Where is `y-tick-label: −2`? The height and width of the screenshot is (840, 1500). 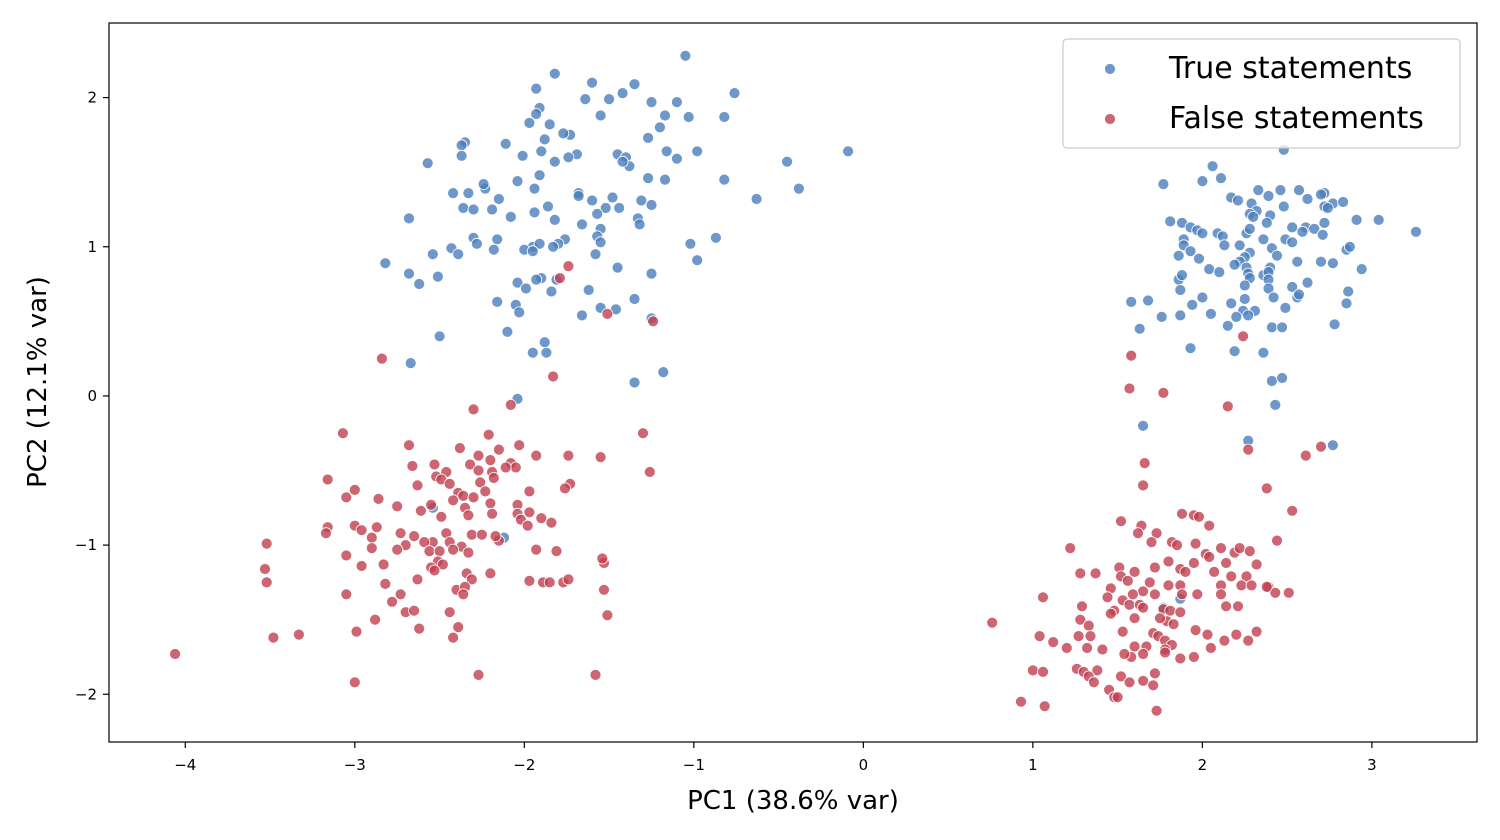 y-tick-label: −2 is located at coordinates (86, 694).